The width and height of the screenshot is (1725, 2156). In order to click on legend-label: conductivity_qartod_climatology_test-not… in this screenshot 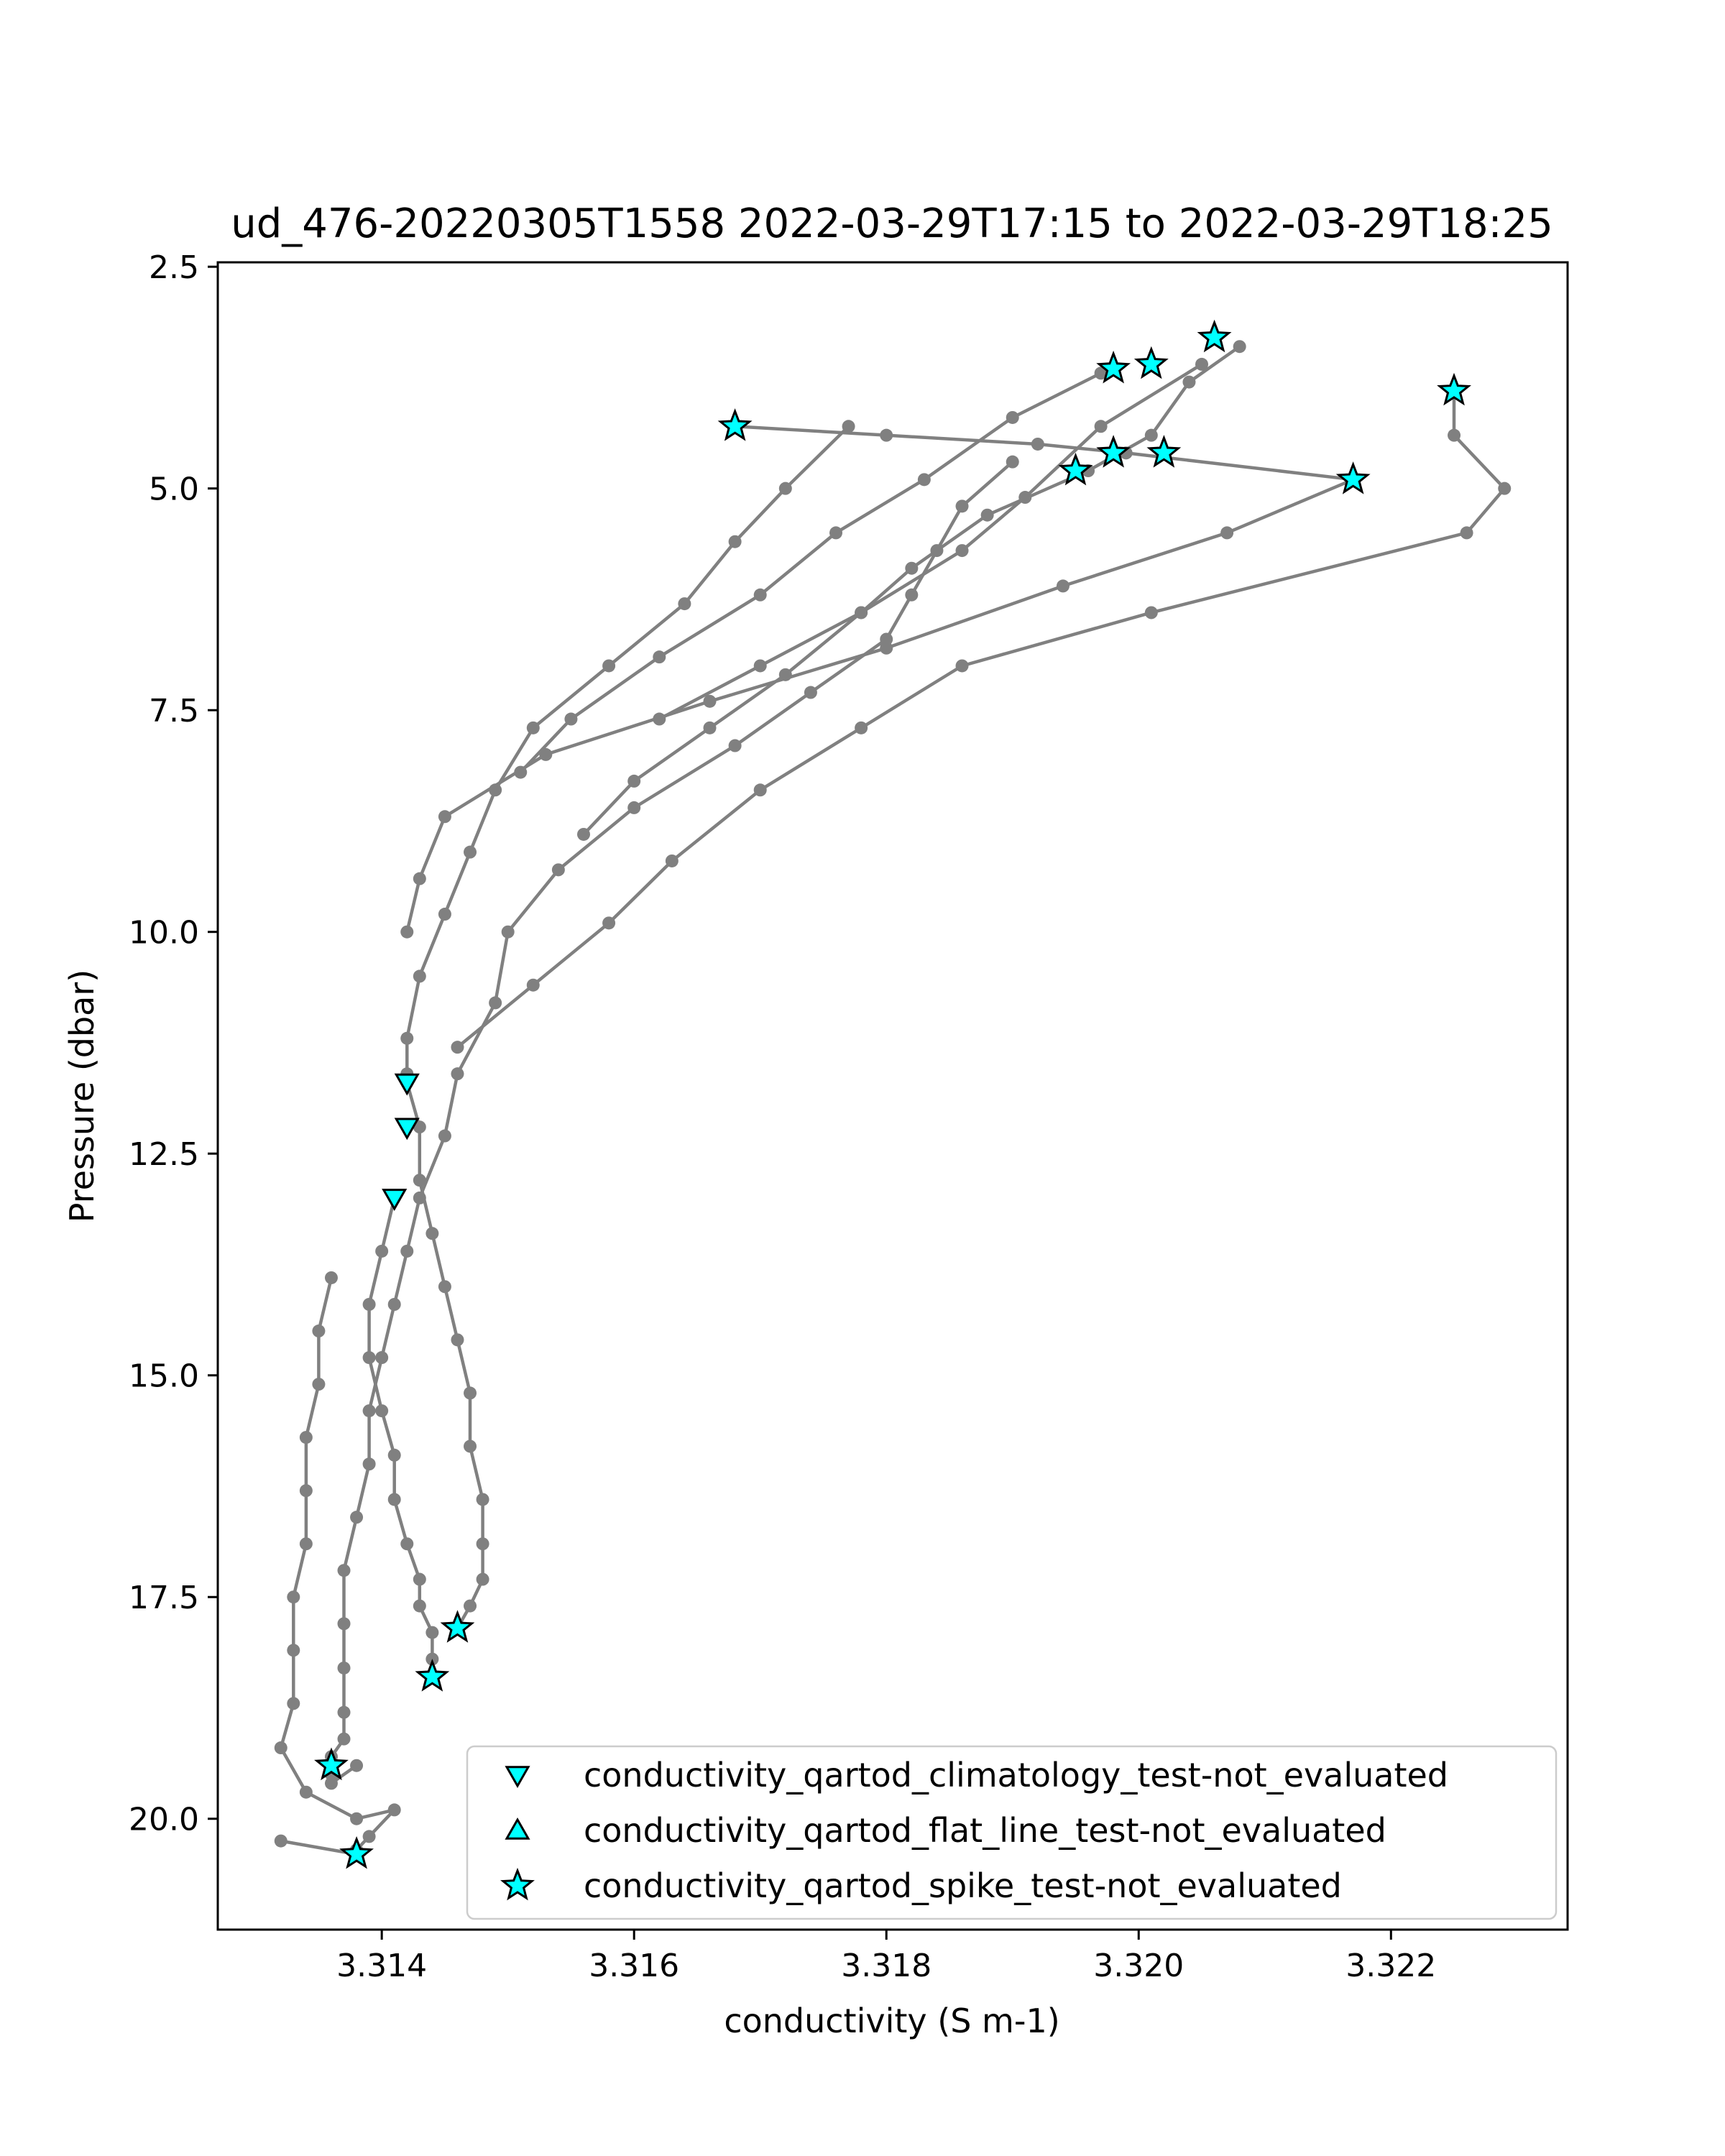, I will do `click(1016, 1776)`.